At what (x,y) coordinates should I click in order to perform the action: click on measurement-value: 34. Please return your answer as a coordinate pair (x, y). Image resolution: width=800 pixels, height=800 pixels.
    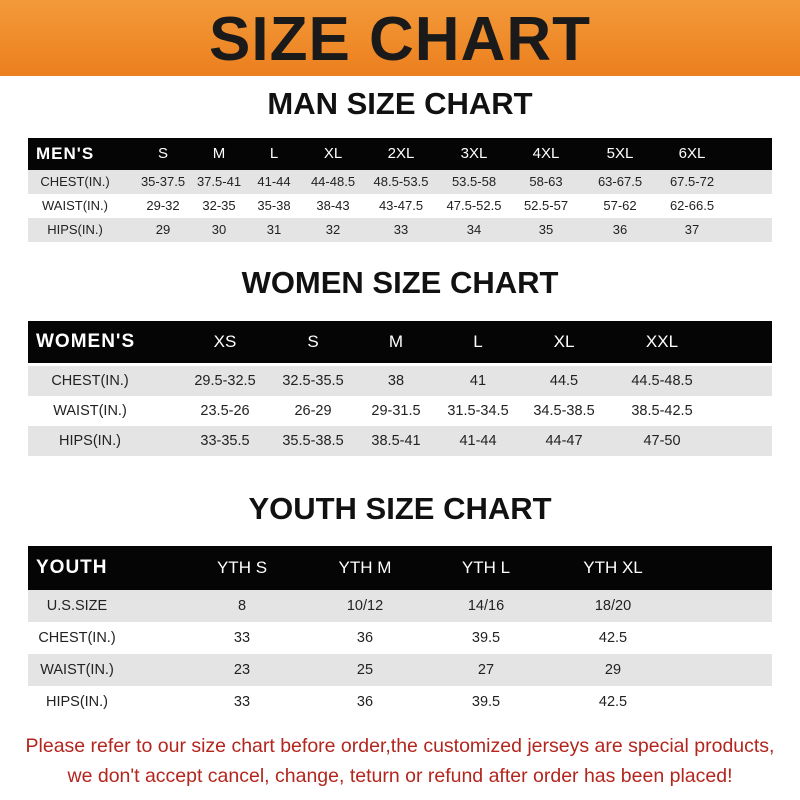
    Looking at the image, I should click on (474, 229).